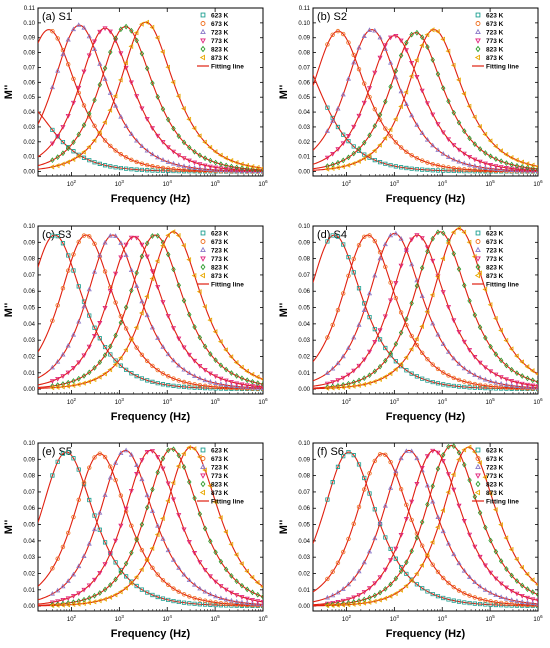  I want to click on y-tick-label: 0.04, so click(304, 542).